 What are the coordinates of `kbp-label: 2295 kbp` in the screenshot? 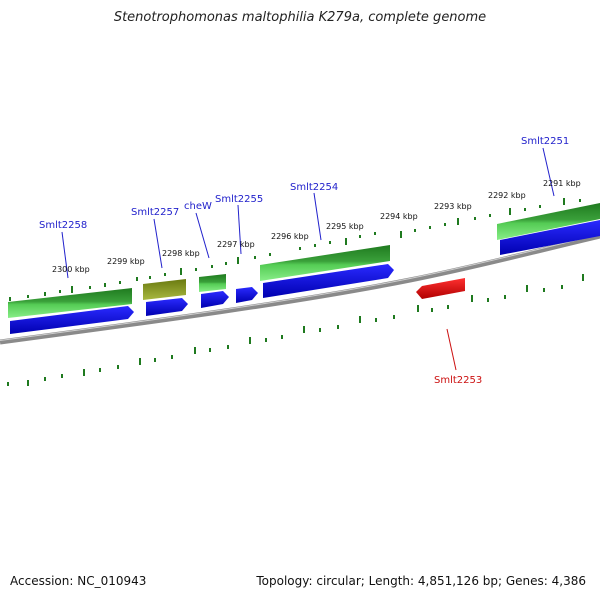 It's located at (345, 226).